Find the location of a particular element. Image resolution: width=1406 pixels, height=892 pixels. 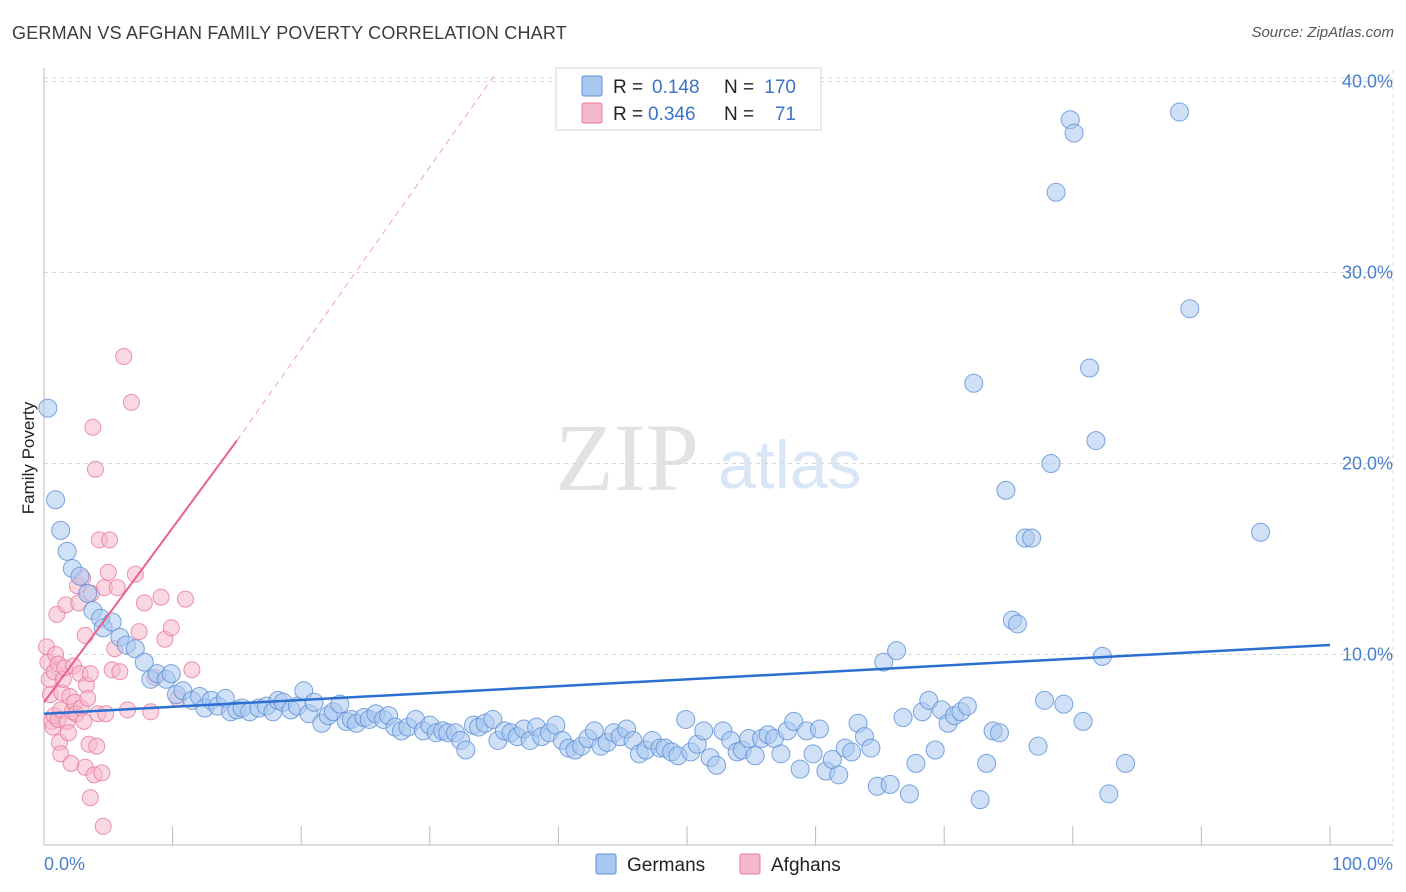

stats-legend: R = 0.148 N = 170 R = 0.346 N = 71 is located at coordinates (688, 99).